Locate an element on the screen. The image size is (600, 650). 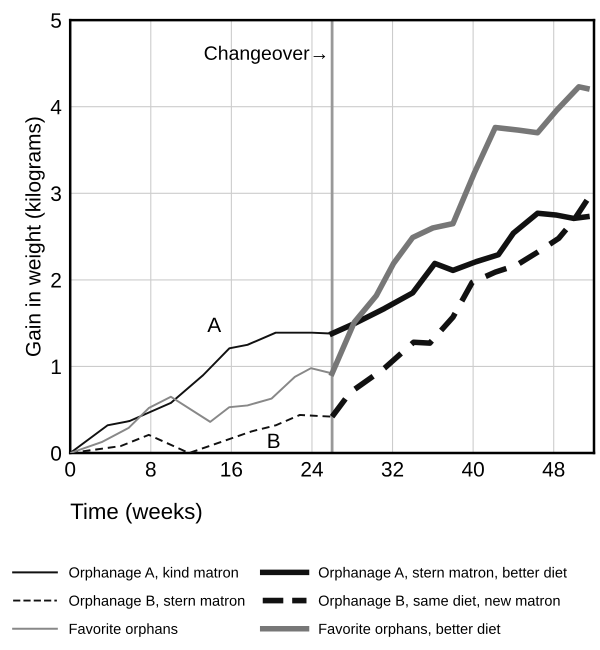
ref-line-label: Changeover→ is located at coordinates (265, 55).